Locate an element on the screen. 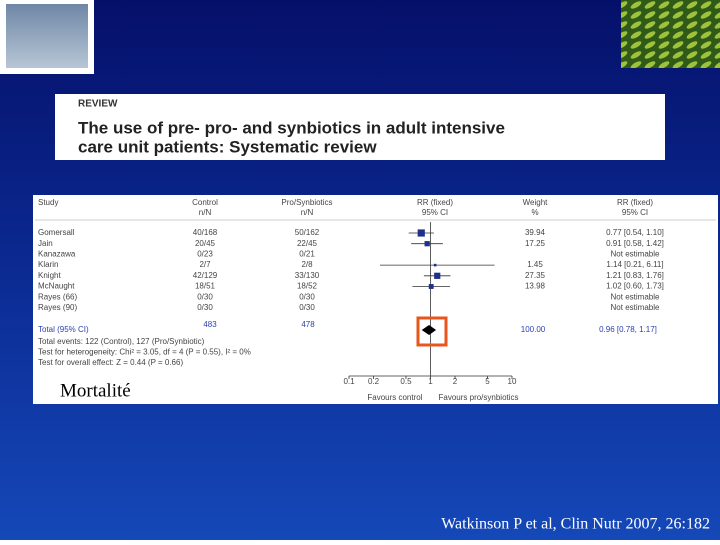 Image resolution: width=720 pixels, height=545 pixels. treatment-count: 0/21 is located at coordinates (307, 254).